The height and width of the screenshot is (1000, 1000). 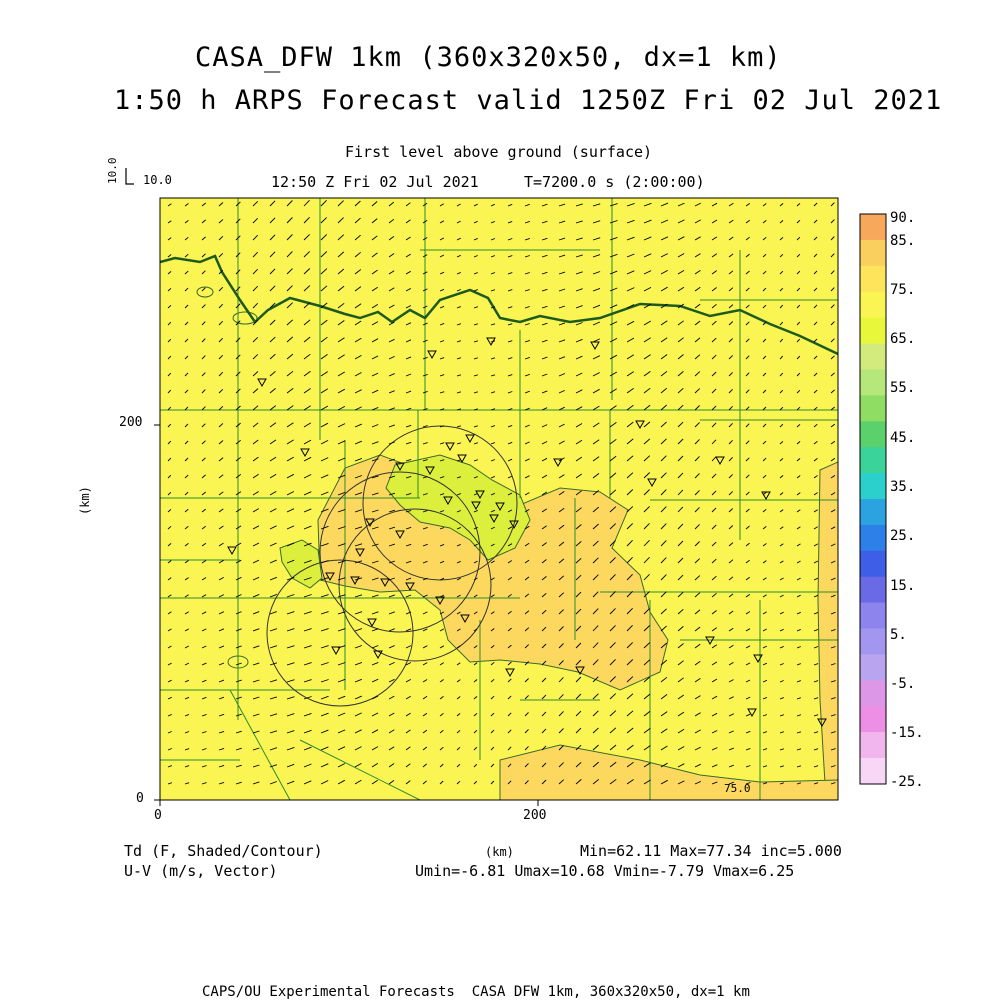 What do you see at coordinates (499, 852) in the screenshot?
I see `x-axis-unit: (km)` at bounding box center [499, 852].